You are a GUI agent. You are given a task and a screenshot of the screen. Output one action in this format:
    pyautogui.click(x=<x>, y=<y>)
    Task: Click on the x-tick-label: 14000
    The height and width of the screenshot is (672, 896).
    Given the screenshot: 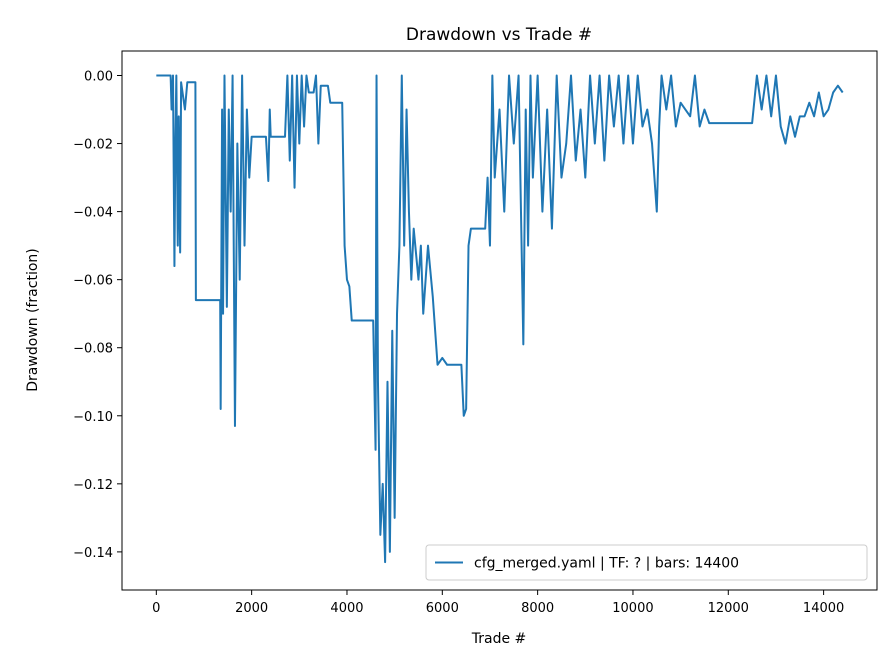 What is the action you would take?
    pyautogui.click(x=823, y=608)
    